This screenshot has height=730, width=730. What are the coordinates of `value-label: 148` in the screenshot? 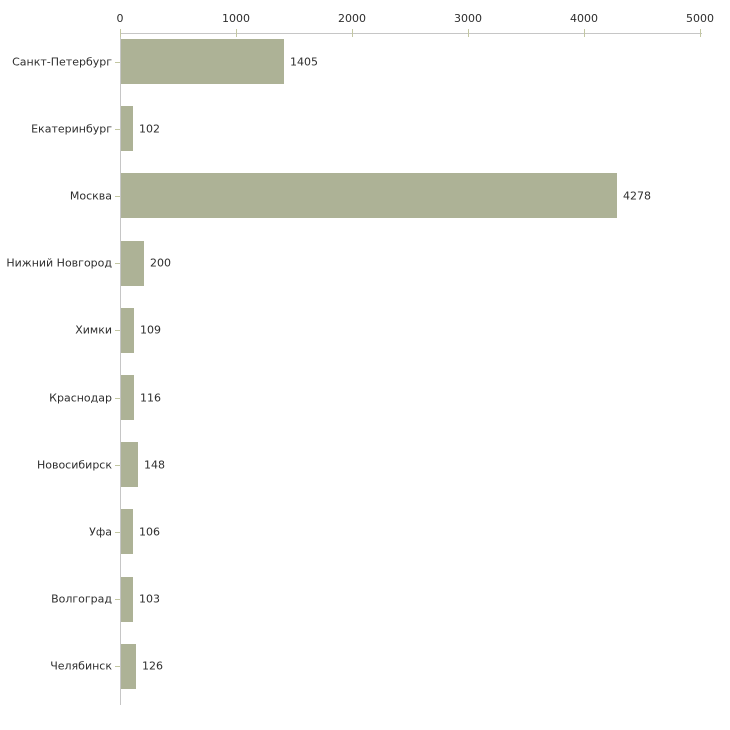 It's located at (154, 465).